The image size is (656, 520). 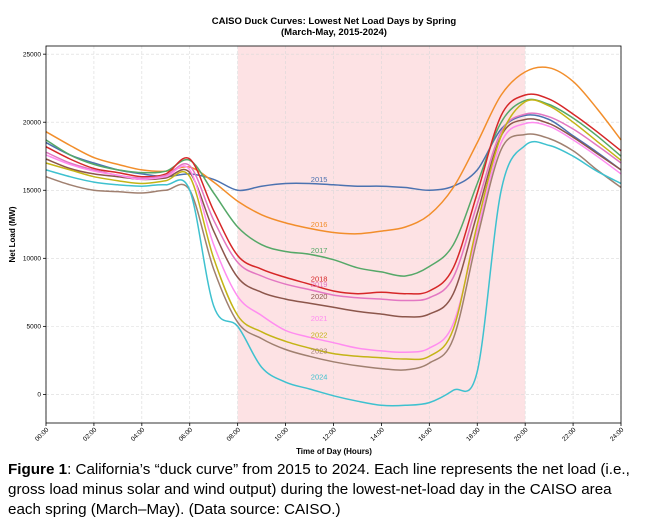 What do you see at coordinates (234, 434) in the screenshot?
I see `x-tick-label: 08:00` at bounding box center [234, 434].